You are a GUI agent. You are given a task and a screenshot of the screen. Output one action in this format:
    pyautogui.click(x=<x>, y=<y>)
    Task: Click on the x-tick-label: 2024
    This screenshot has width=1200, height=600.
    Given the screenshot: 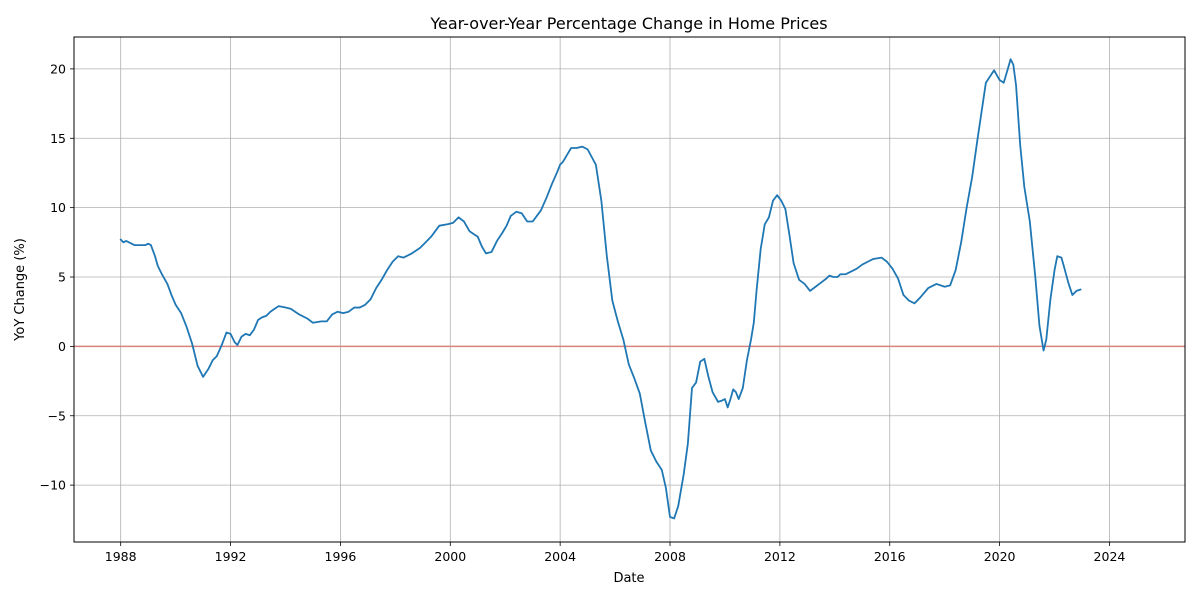 What is the action you would take?
    pyautogui.click(x=1110, y=556)
    